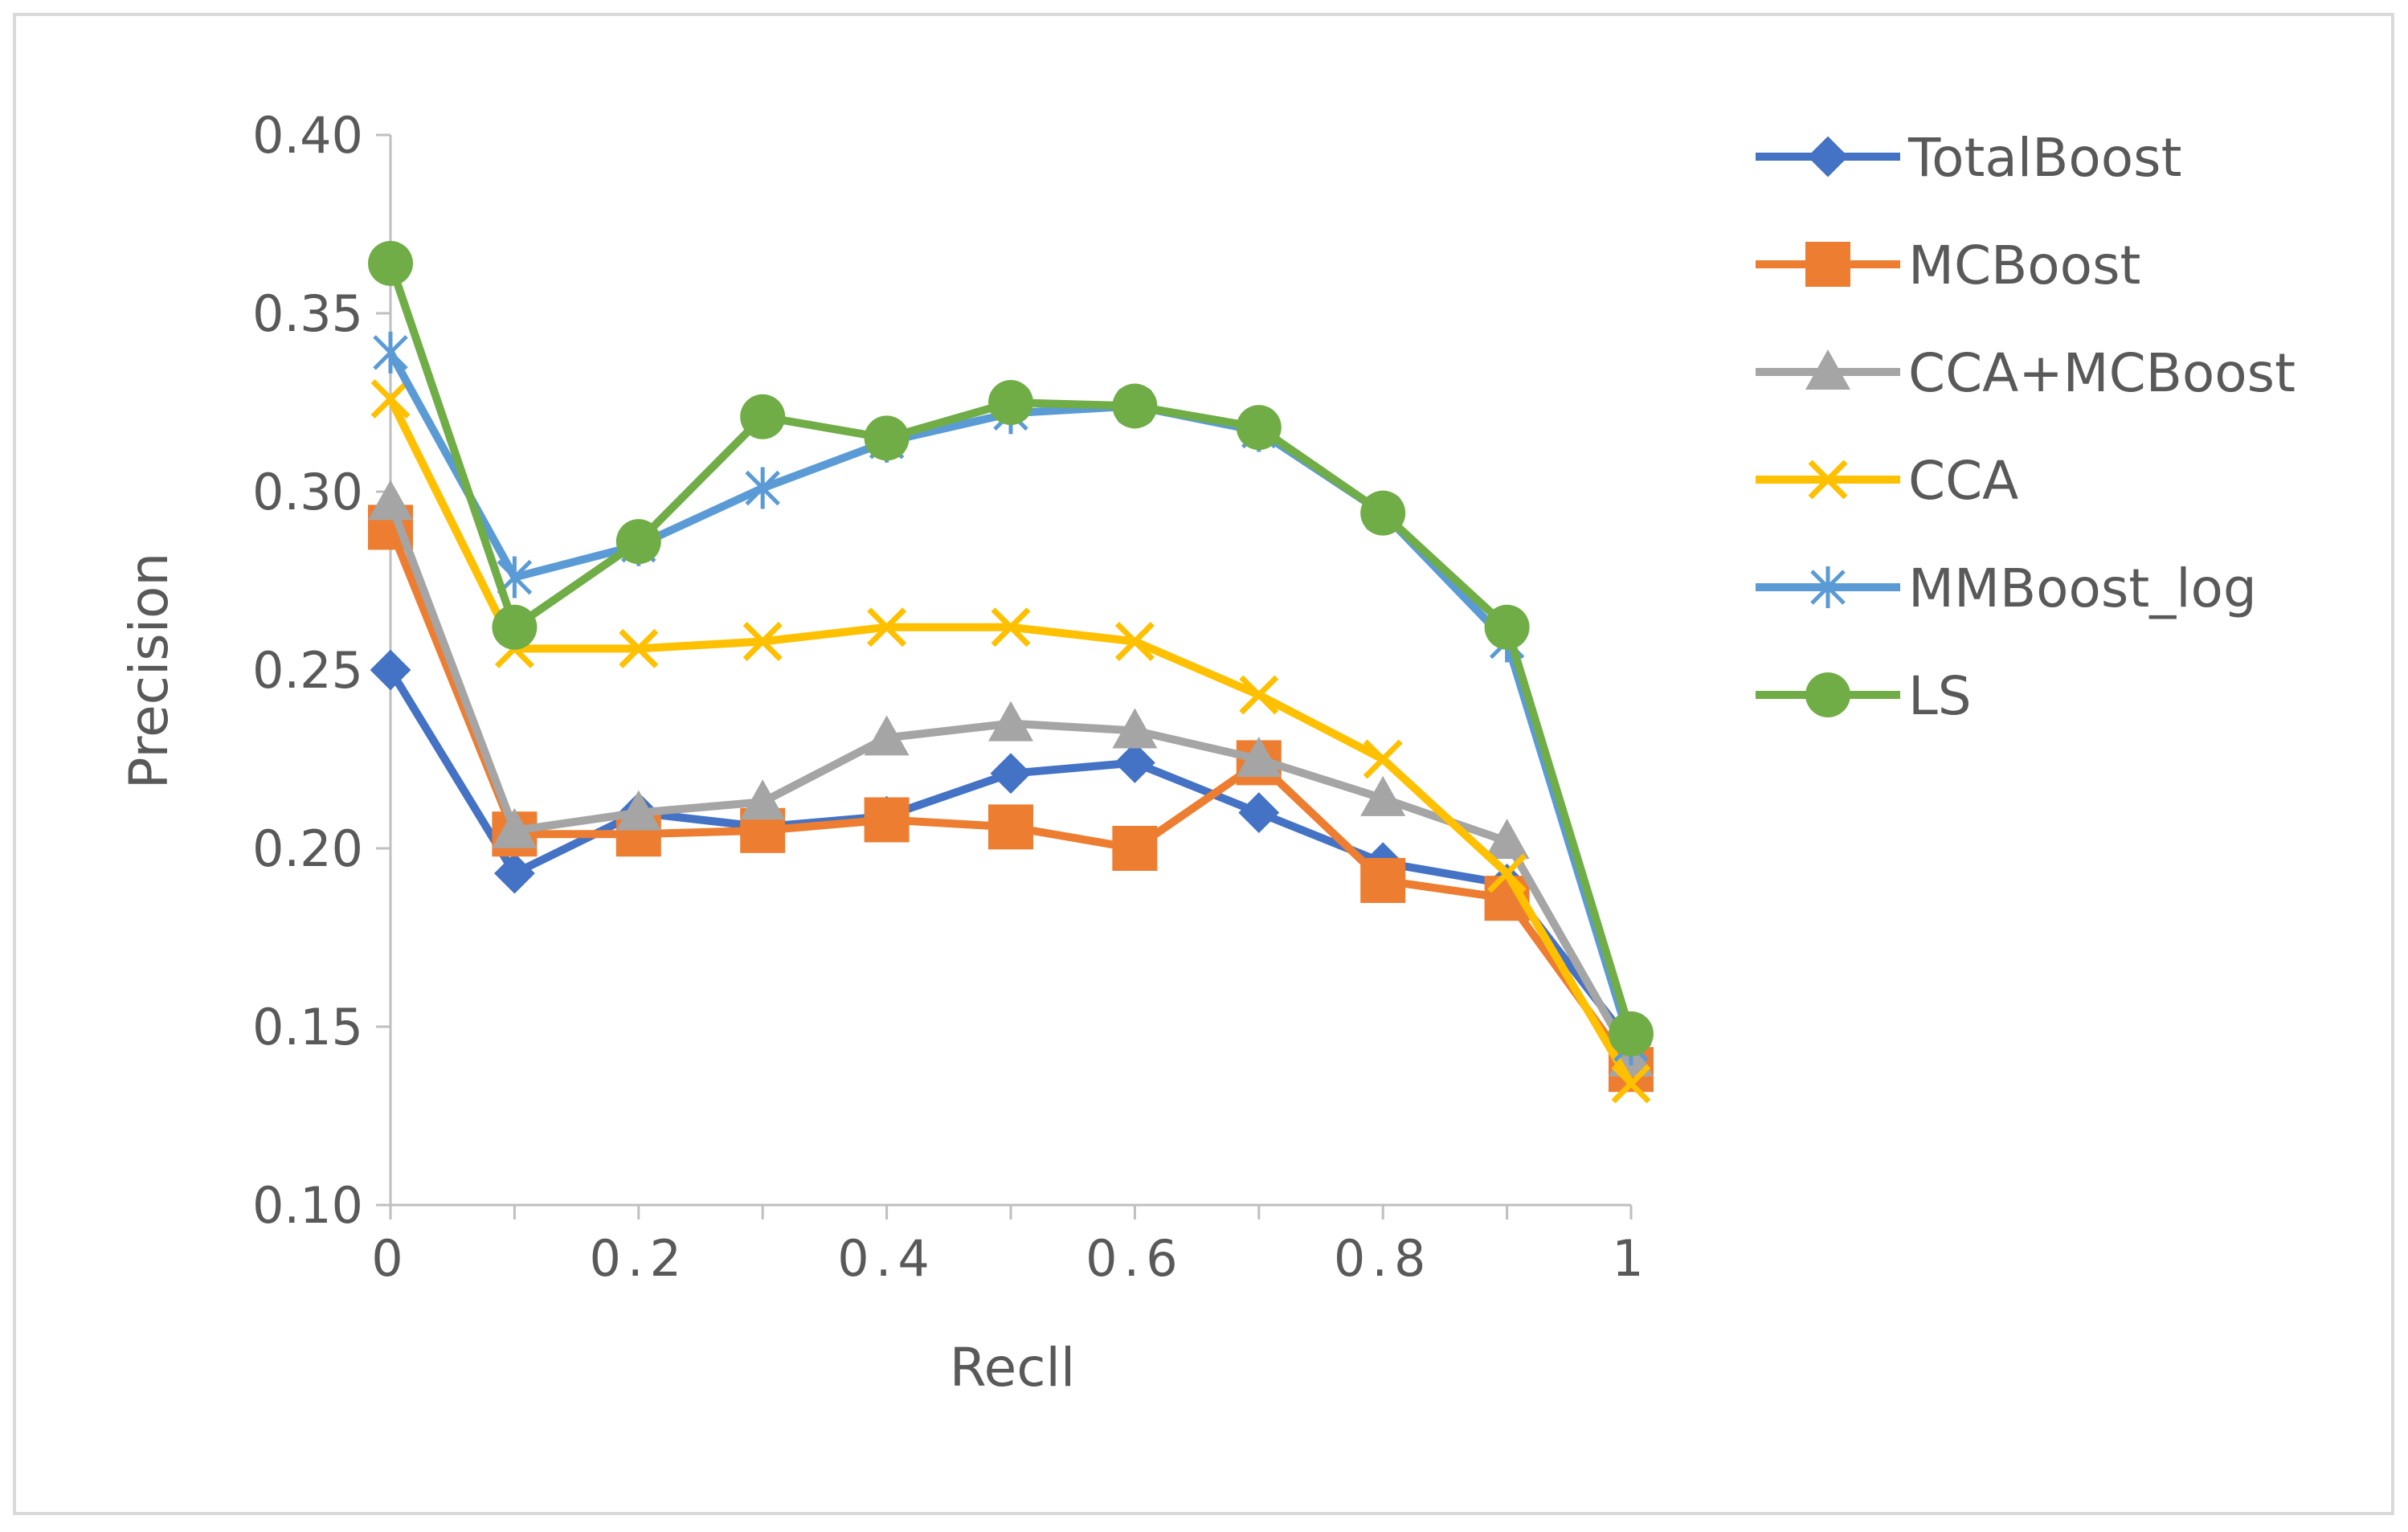  I want to click on legend-item-mcboost: MCBoost, so click(1948, 265).